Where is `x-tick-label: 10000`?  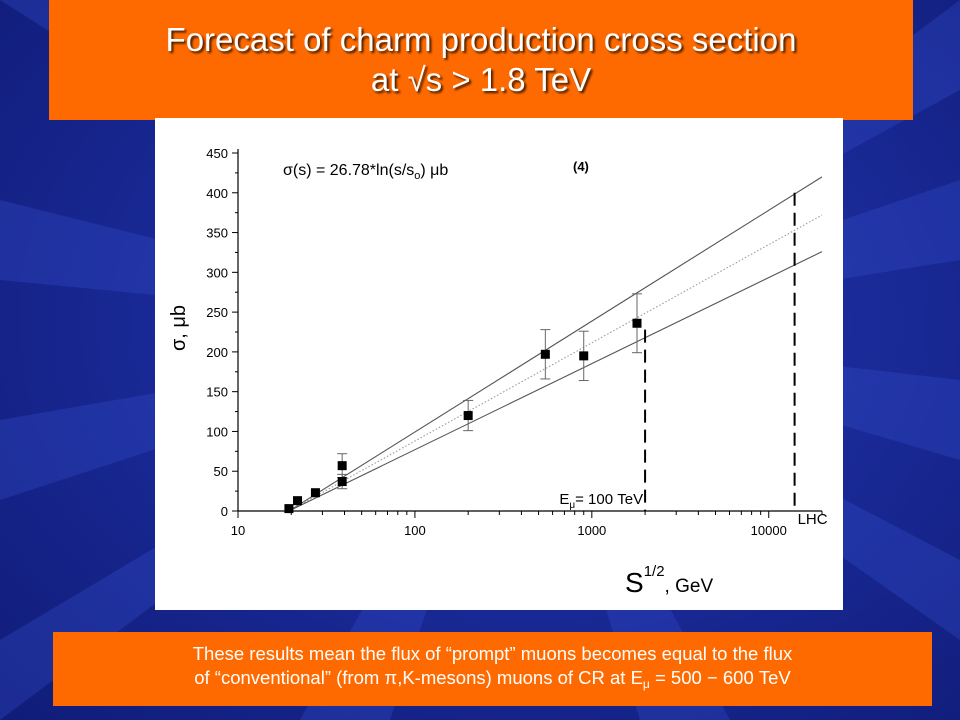
x-tick-label: 10000 is located at coordinates (769, 530).